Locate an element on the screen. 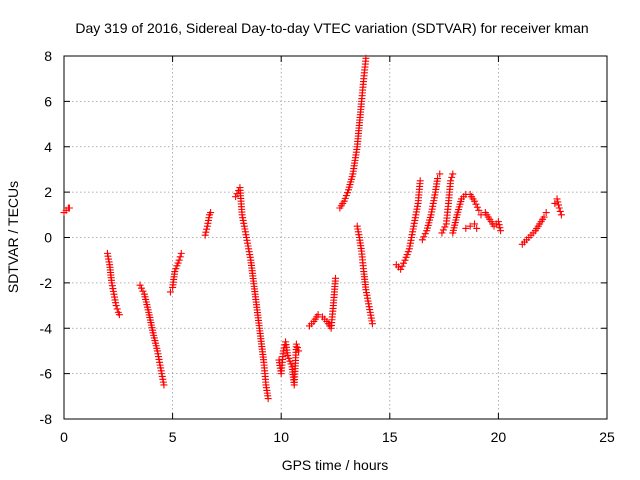 This screenshot has height=480, width=640. y-tick-label: 2 is located at coordinates (48, 192).